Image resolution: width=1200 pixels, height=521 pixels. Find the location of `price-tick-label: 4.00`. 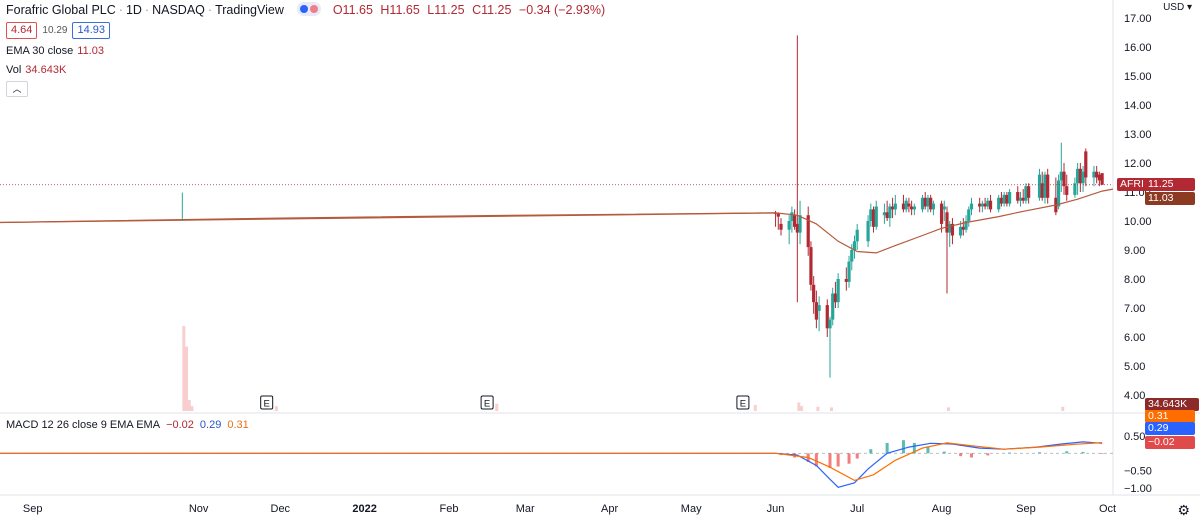

price-tick-label: 4.00 is located at coordinates (1134, 396).